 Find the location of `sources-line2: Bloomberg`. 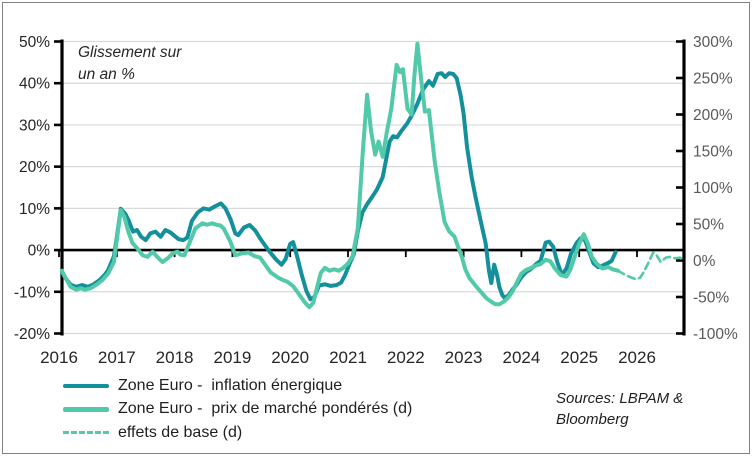

sources-line2: Bloomberg is located at coordinates (592, 419).